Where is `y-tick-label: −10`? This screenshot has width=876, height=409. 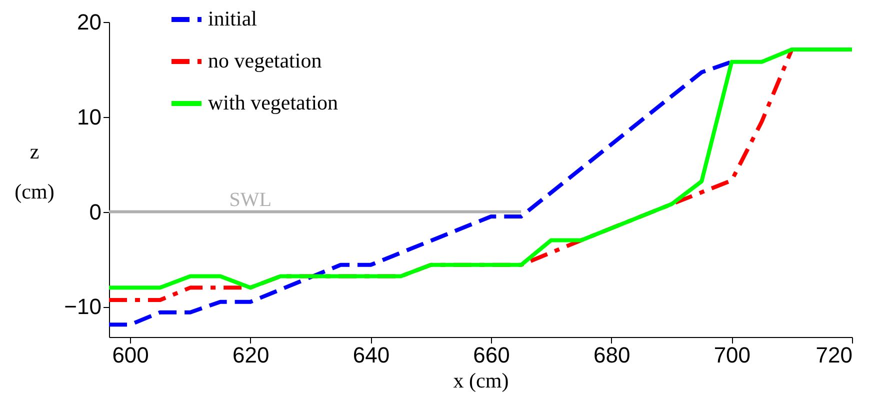 y-tick-label: −10 is located at coordinates (83, 307).